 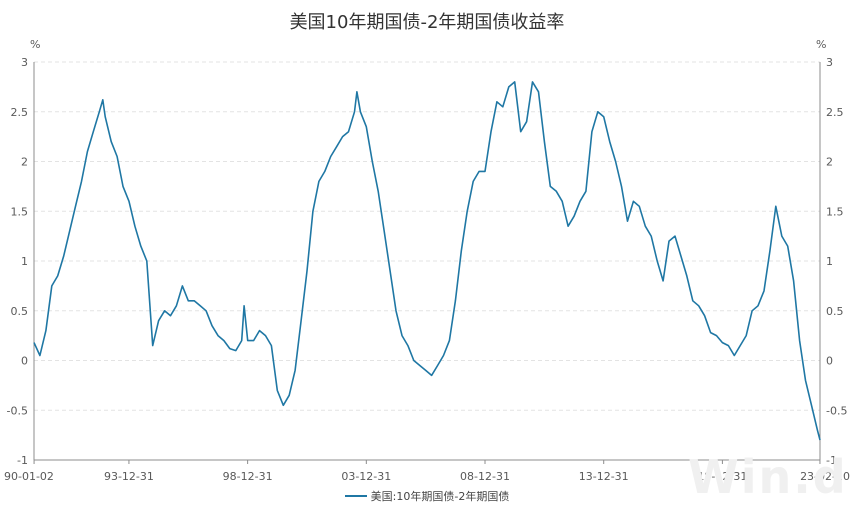 What do you see at coordinates (831, 460) in the screenshot?
I see `y-tick-right-0: -1` at bounding box center [831, 460].